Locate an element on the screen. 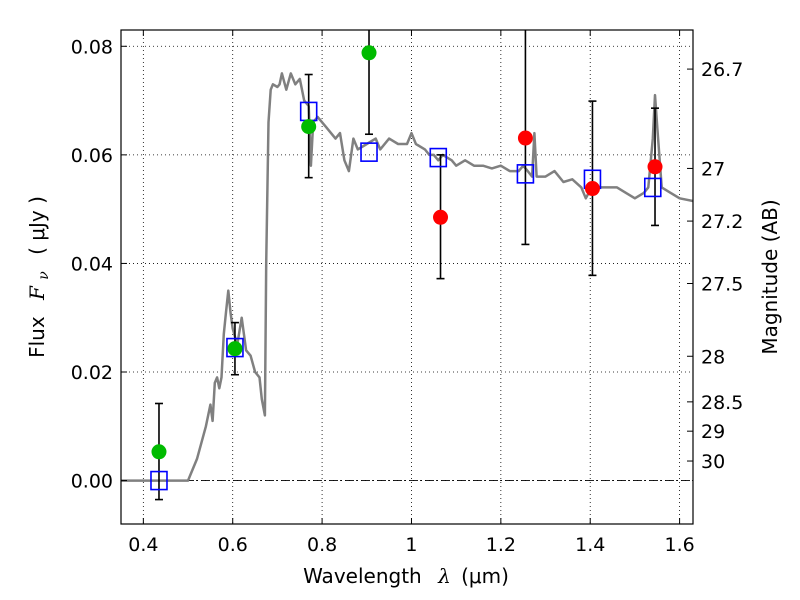  y2-tick-label: 27.2 is located at coordinates (722, 222).